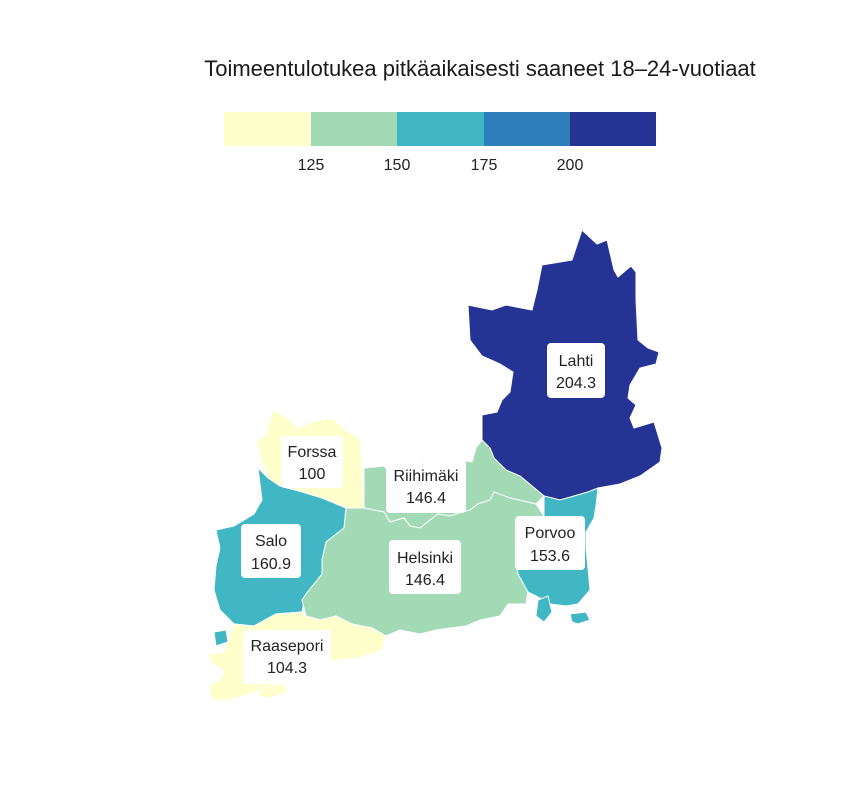  What do you see at coordinates (425, 558) in the screenshot?
I see `label-name: Helsinki` at bounding box center [425, 558].